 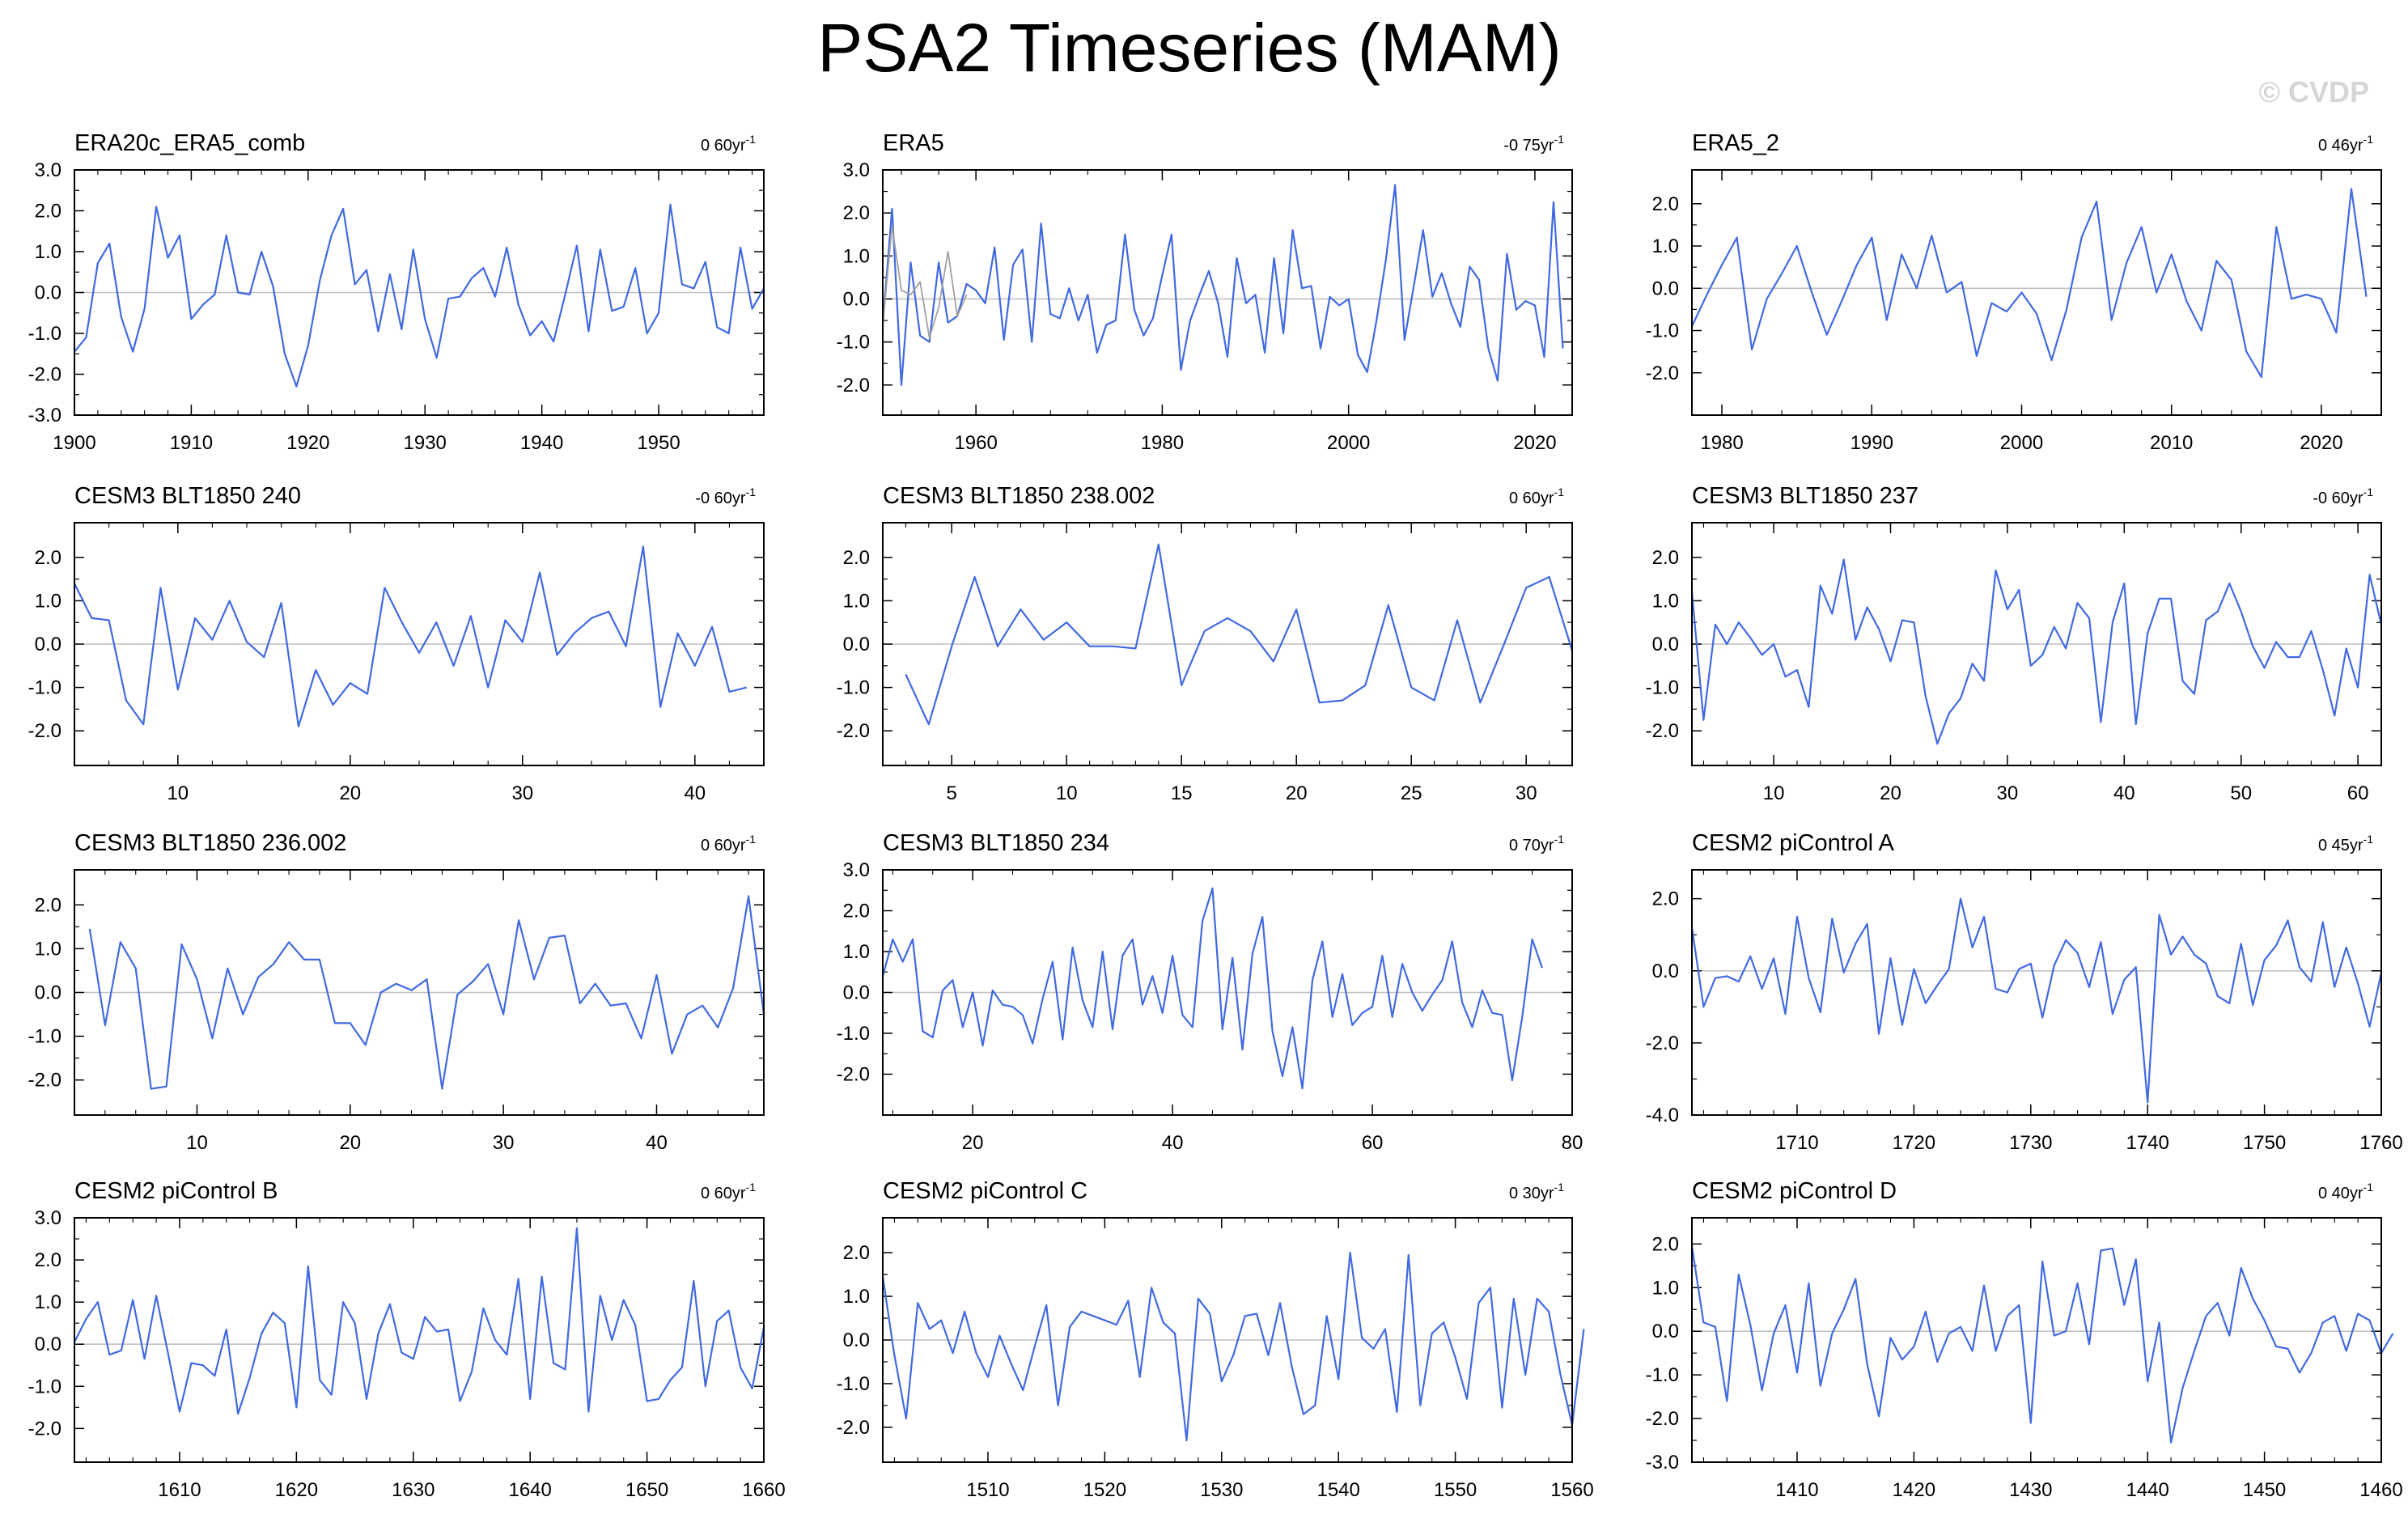 What do you see at coordinates (1455, 1490) in the screenshot?
I see `x-tick-label: 1550` at bounding box center [1455, 1490].